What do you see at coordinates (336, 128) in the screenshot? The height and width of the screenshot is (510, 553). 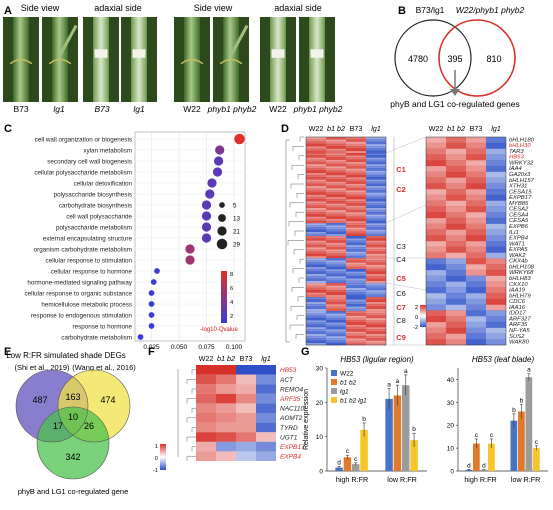 I see `column-header: b1 b2` at bounding box center [336, 128].